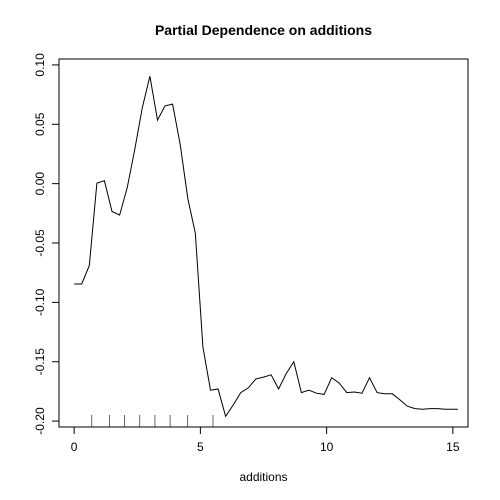 The height and width of the screenshot is (500, 500). I want to click on rug-layer, so click(152, 421).